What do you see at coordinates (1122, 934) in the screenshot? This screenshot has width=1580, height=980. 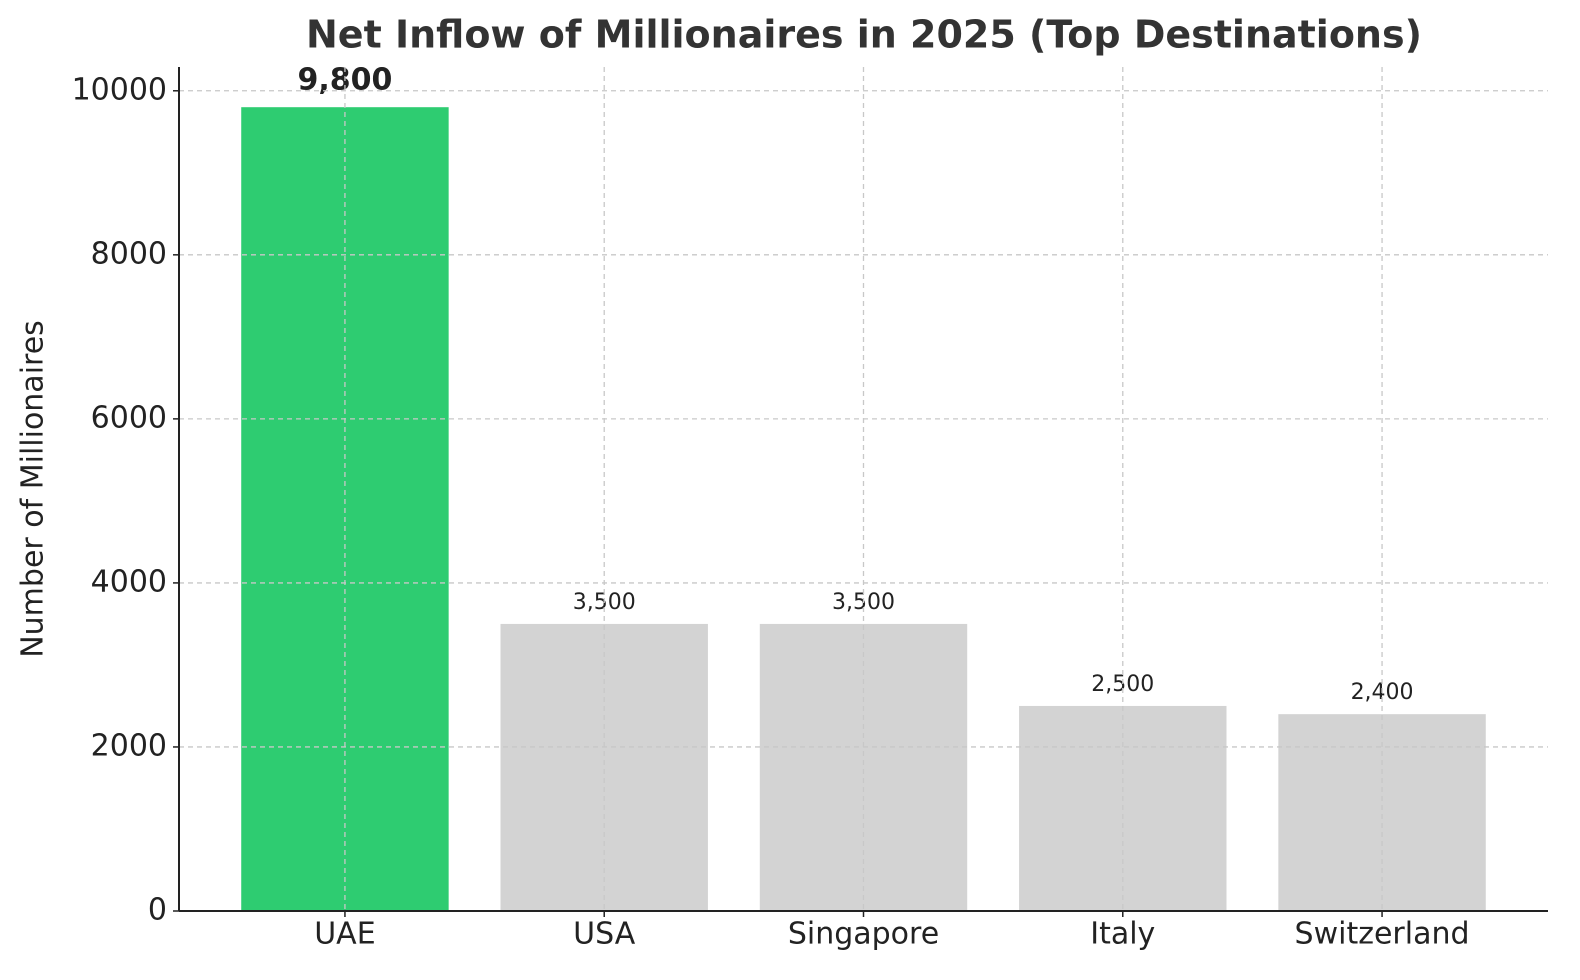 I see `x-tick-label: Italy` at bounding box center [1122, 934].